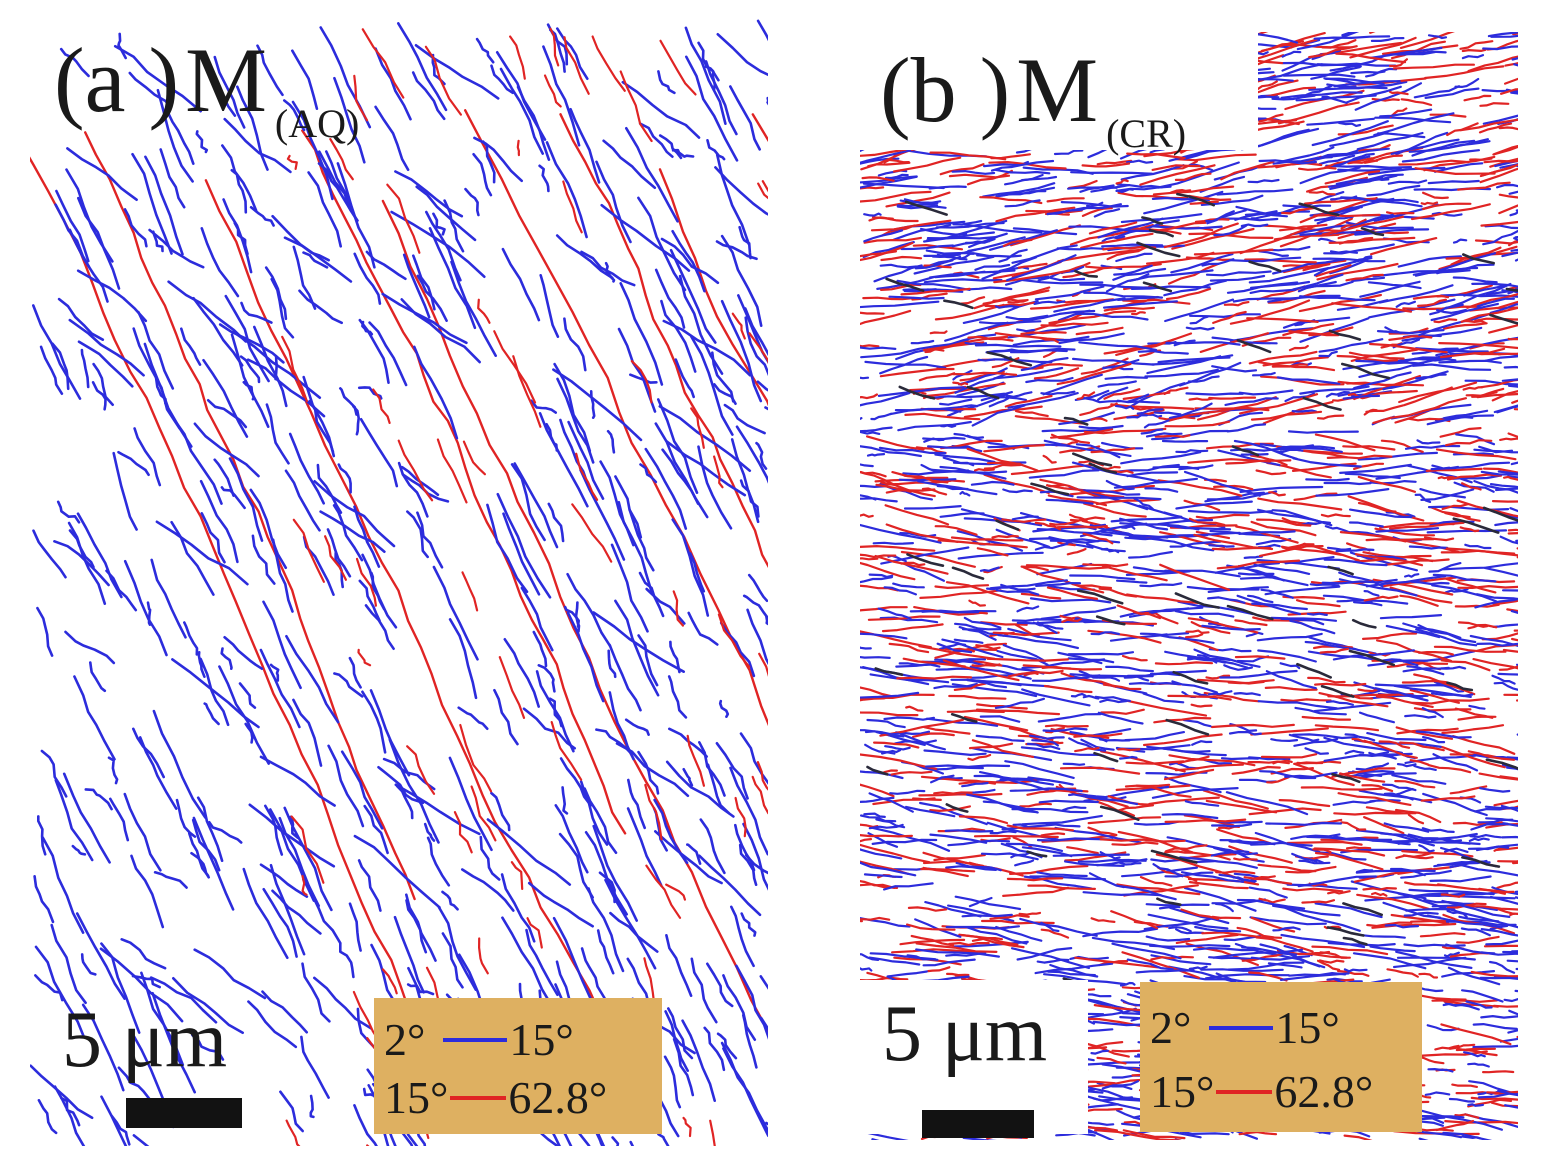 Image resolution: width=1545 pixels, height=1166 pixels. Describe the element at coordinates (518, 1066) in the screenshot. I see `panel-a-legend: 2° 15° 15° 62.8°` at that location.